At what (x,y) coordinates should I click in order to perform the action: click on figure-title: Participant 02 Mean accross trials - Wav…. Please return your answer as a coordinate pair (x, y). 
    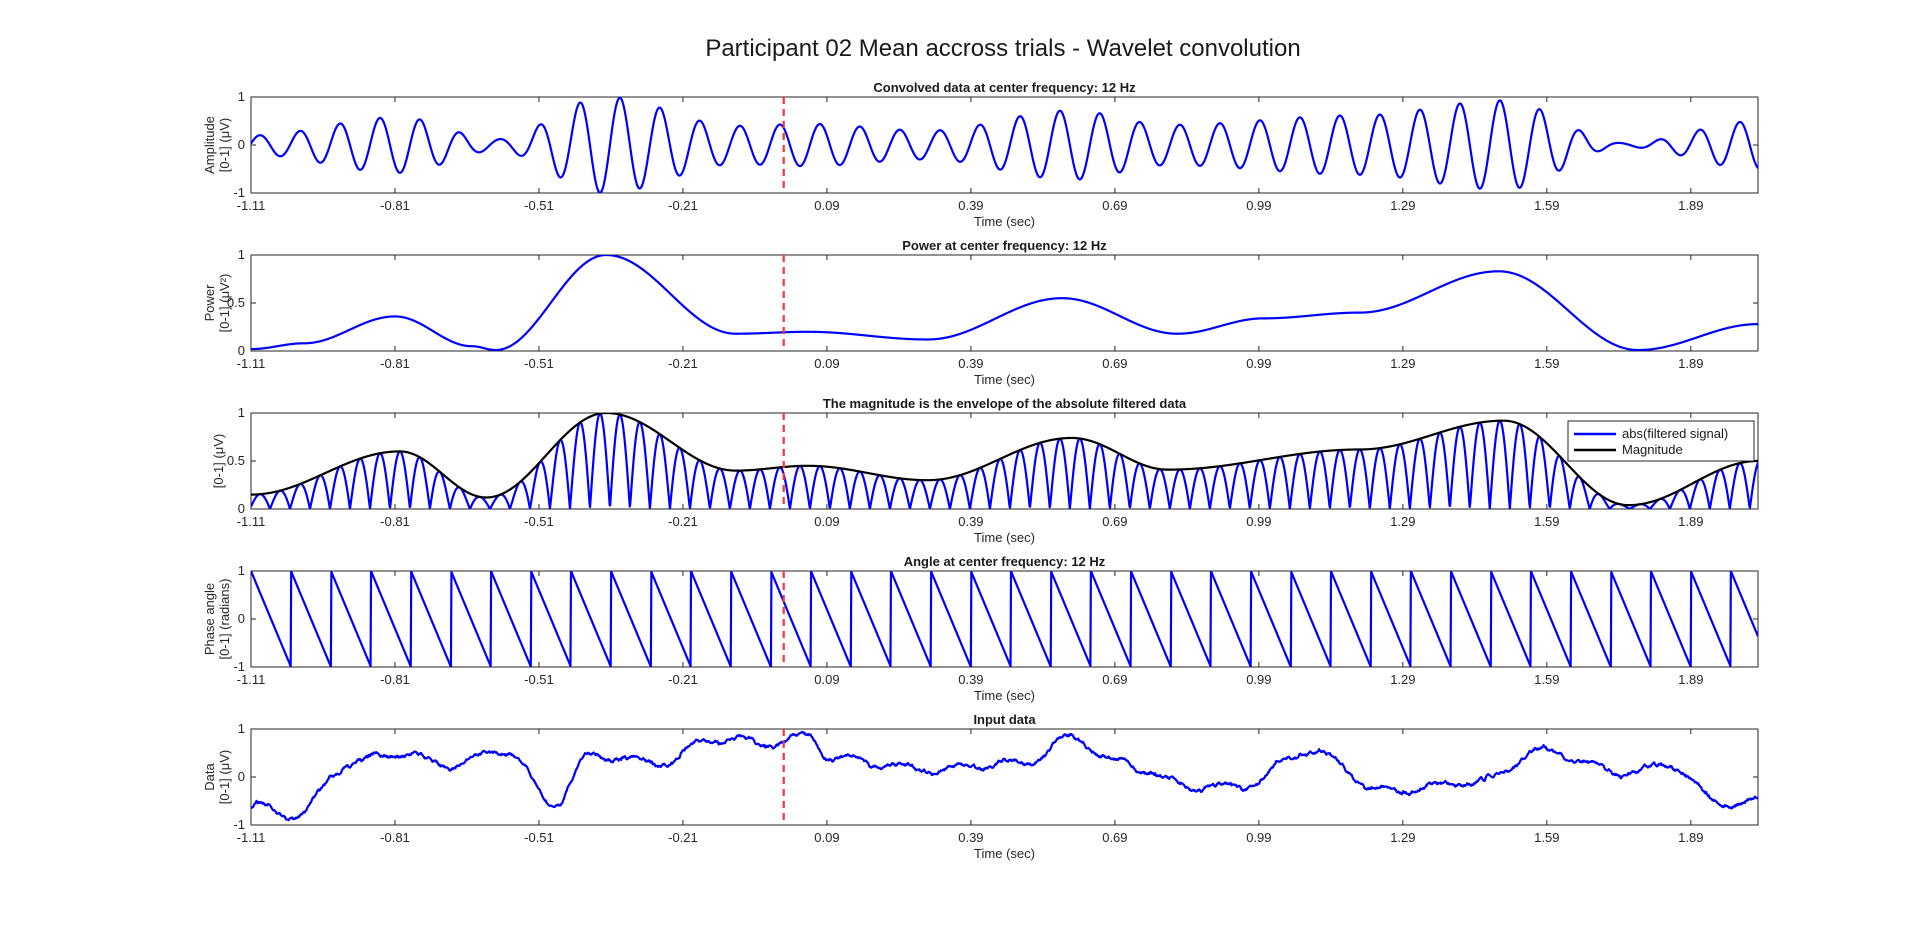
    Looking at the image, I should click on (1002, 48).